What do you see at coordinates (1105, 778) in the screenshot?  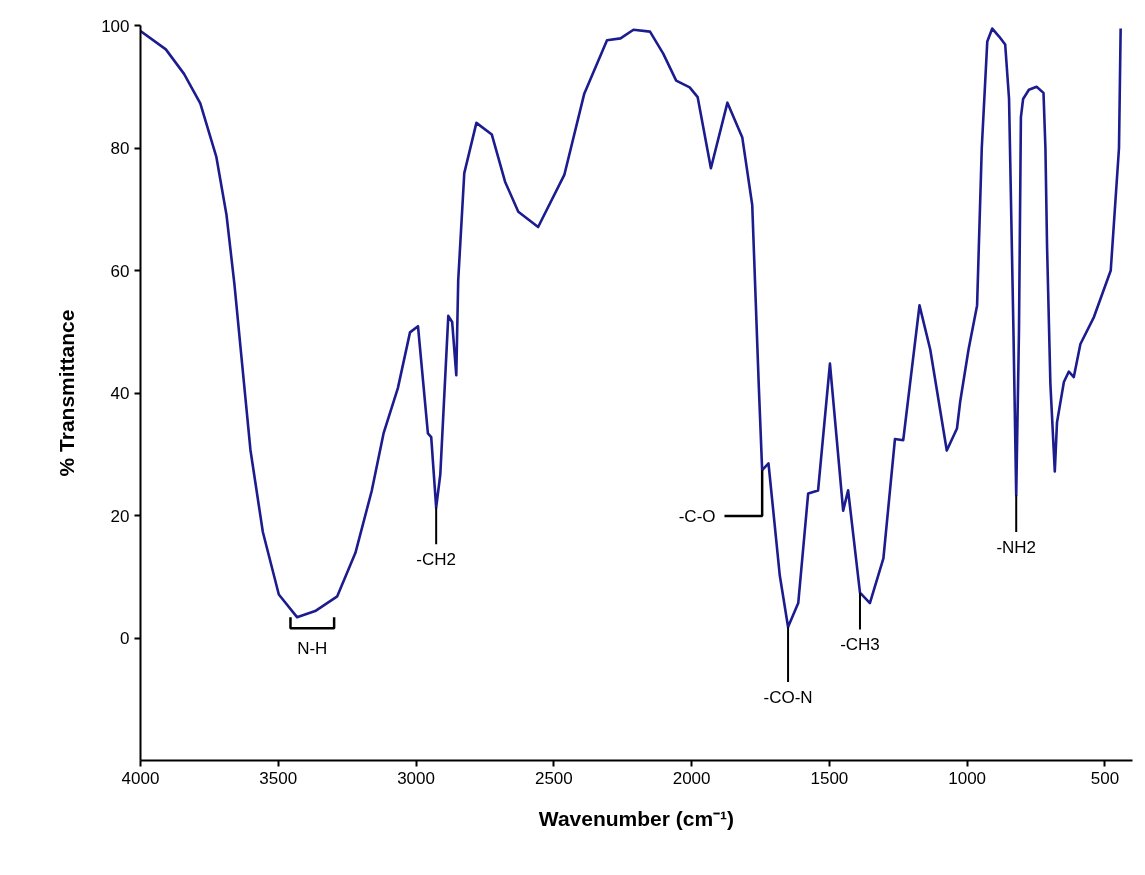 I see `x-tick-label: 500` at bounding box center [1105, 778].